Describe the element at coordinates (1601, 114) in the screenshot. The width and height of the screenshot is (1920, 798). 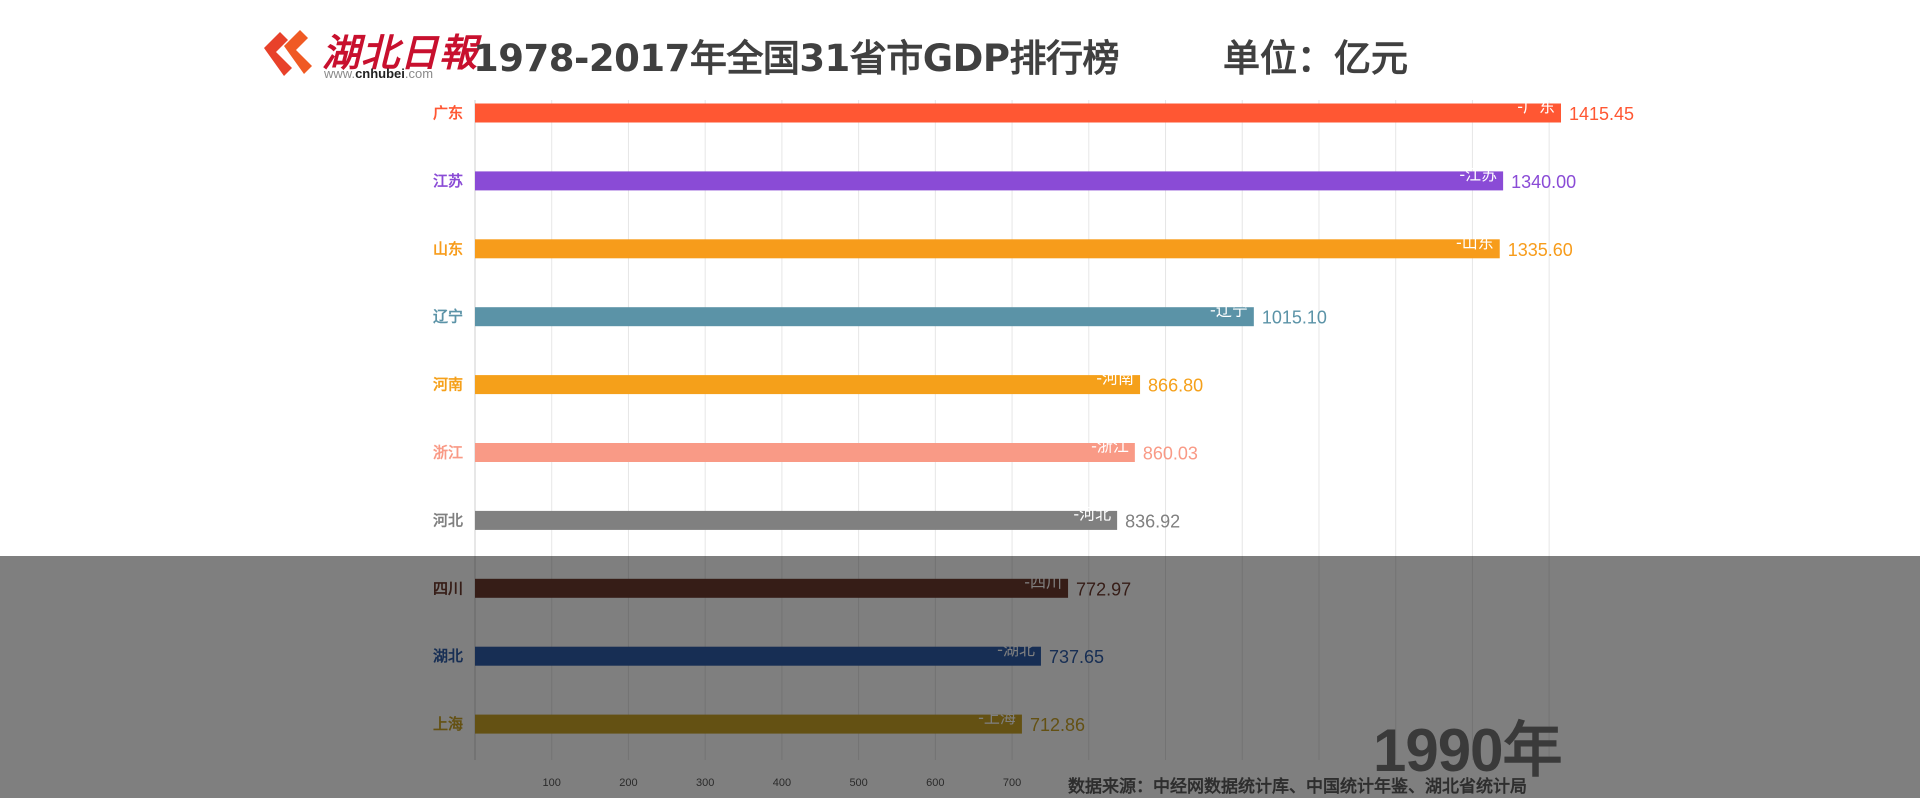
I see `value-label: 1415.45` at that location.